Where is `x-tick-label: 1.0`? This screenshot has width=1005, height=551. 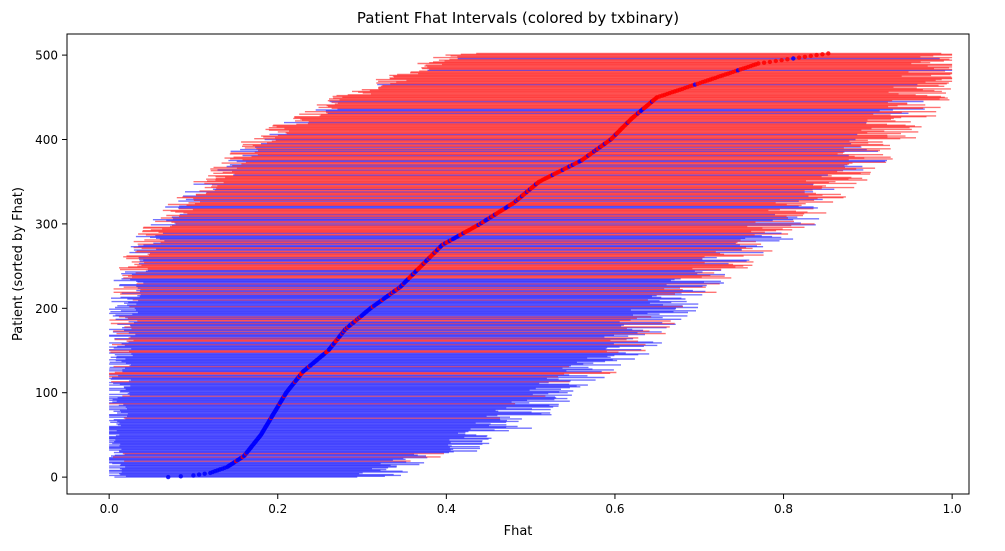 x-tick-label: 1.0 is located at coordinates (952, 509).